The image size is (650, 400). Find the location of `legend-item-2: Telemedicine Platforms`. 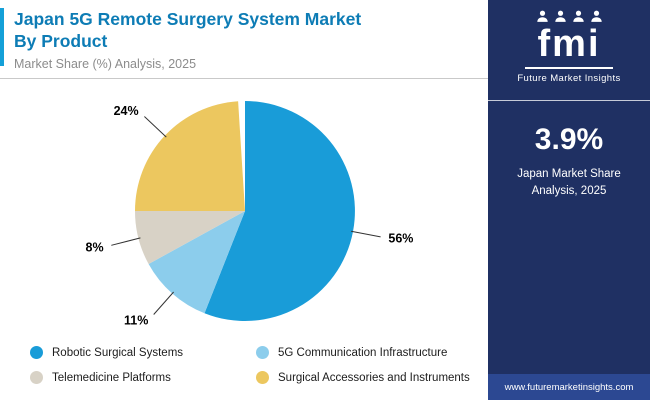

legend-item-2: Telemedicine Platforms is located at coordinates (139, 377).